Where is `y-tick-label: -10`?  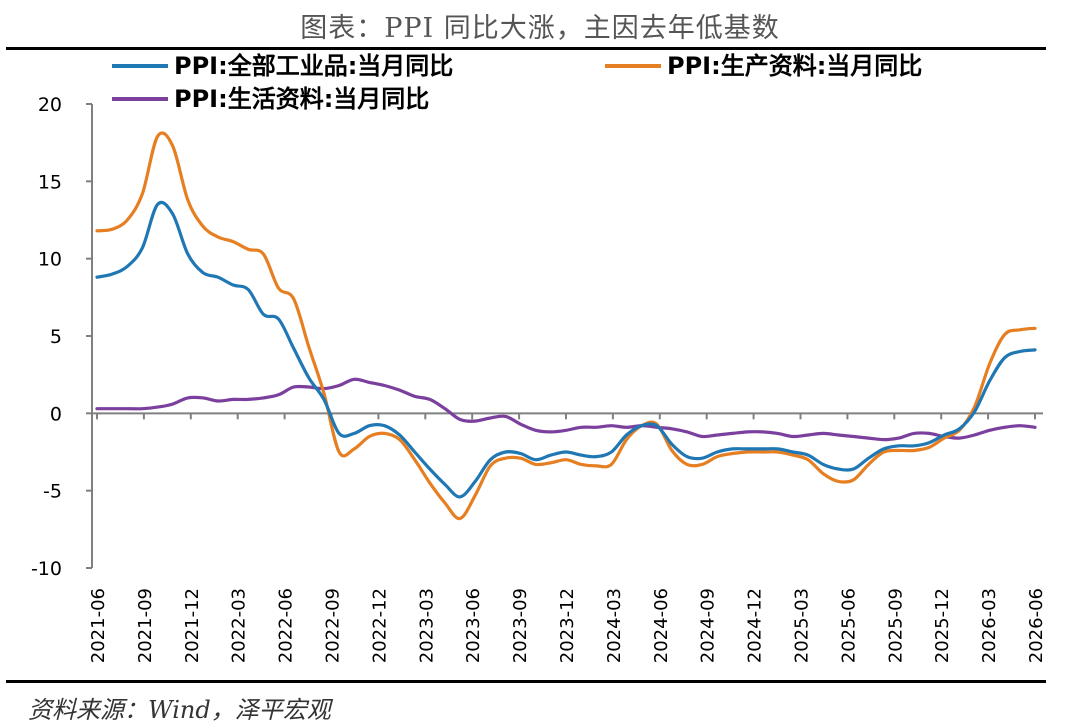
y-tick-label: -10 is located at coordinates (46, 569).